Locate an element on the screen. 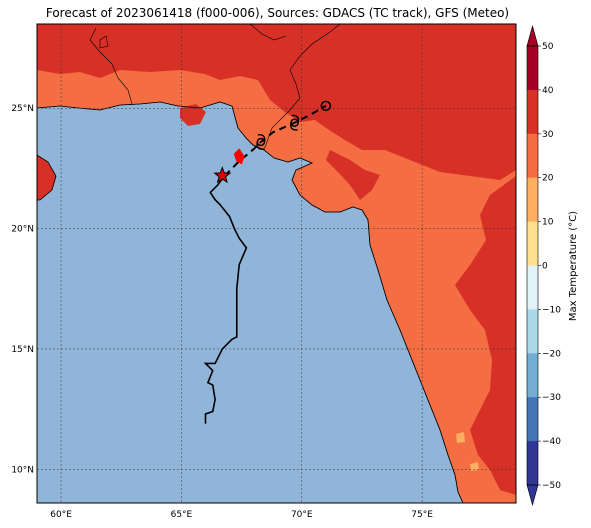 Image resolution: width=591 pixels, height=528 pixels. colorbar-label: Max Temperature (°C) is located at coordinates (573, 266).